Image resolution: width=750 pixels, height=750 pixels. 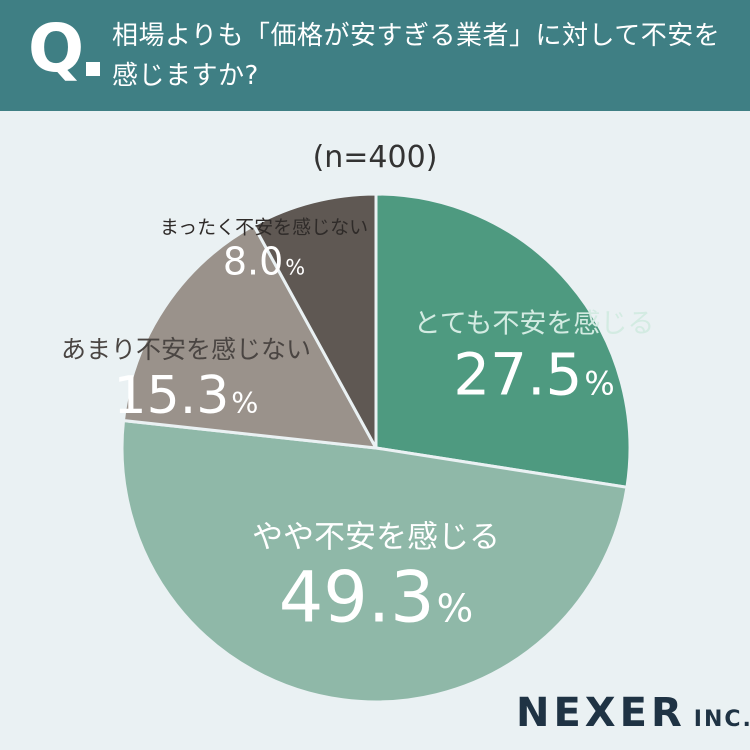 I want to click on slice-label-3: あまり不安を感じない 15.3%, so click(x=186, y=378).